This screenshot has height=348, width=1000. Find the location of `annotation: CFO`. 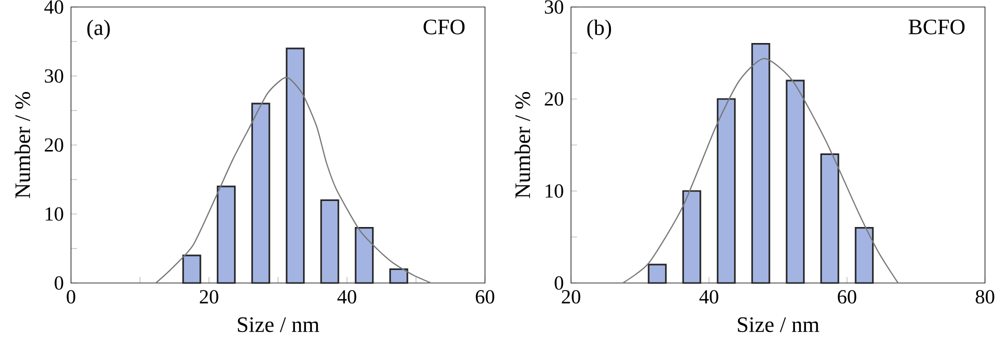

annotation: CFO is located at coordinates (444, 27).